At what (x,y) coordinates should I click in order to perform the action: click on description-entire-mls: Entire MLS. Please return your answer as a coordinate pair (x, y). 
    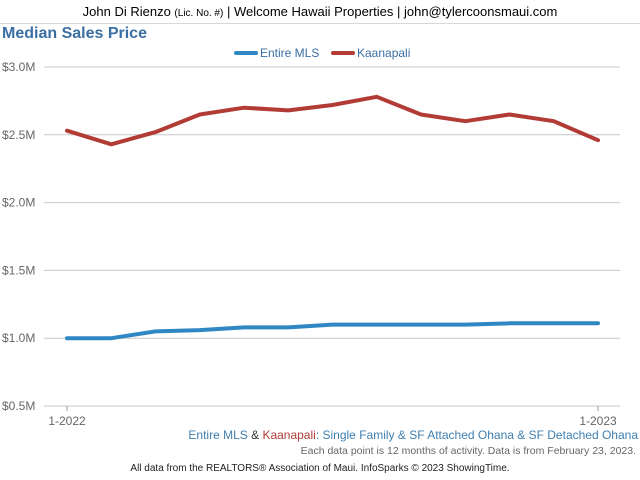
    Looking at the image, I should click on (218, 435).